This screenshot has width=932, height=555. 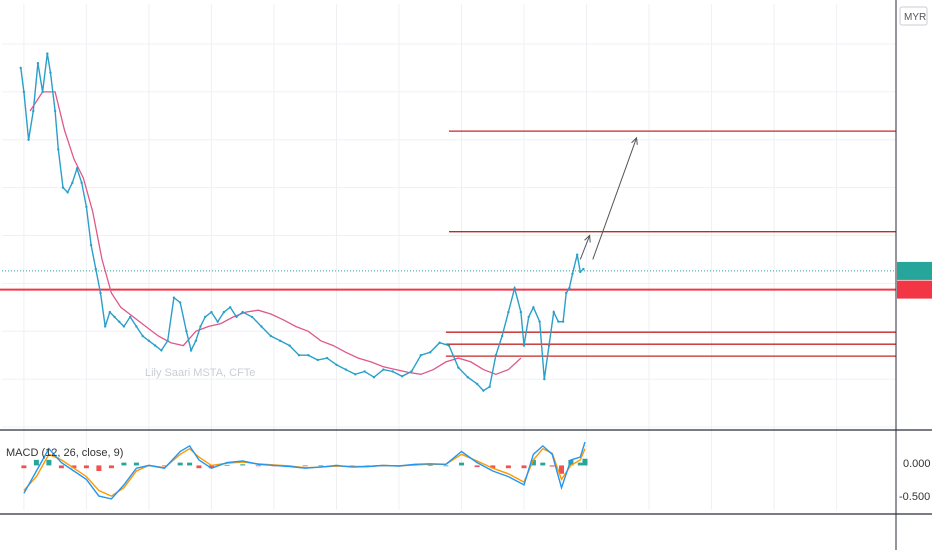 I want to click on macd-neg-label: -0.500, so click(x=914, y=497).